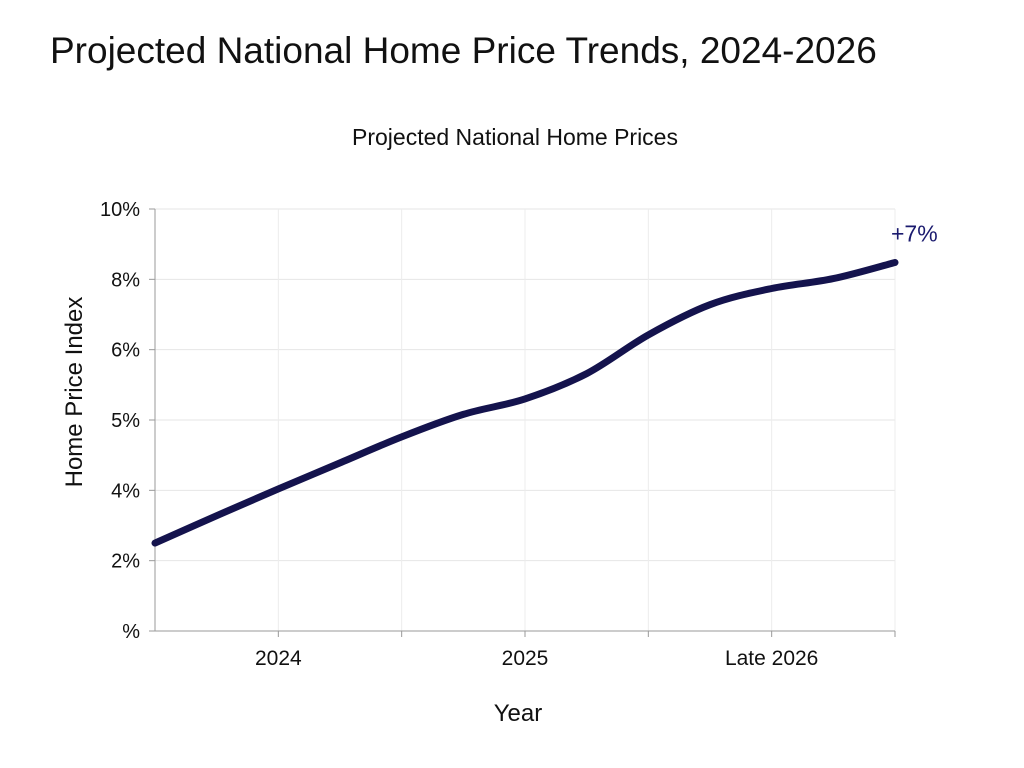  Describe the element at coordinates (278, 658) in the screenshot. I see `x-tick-label: 2024` at that location.